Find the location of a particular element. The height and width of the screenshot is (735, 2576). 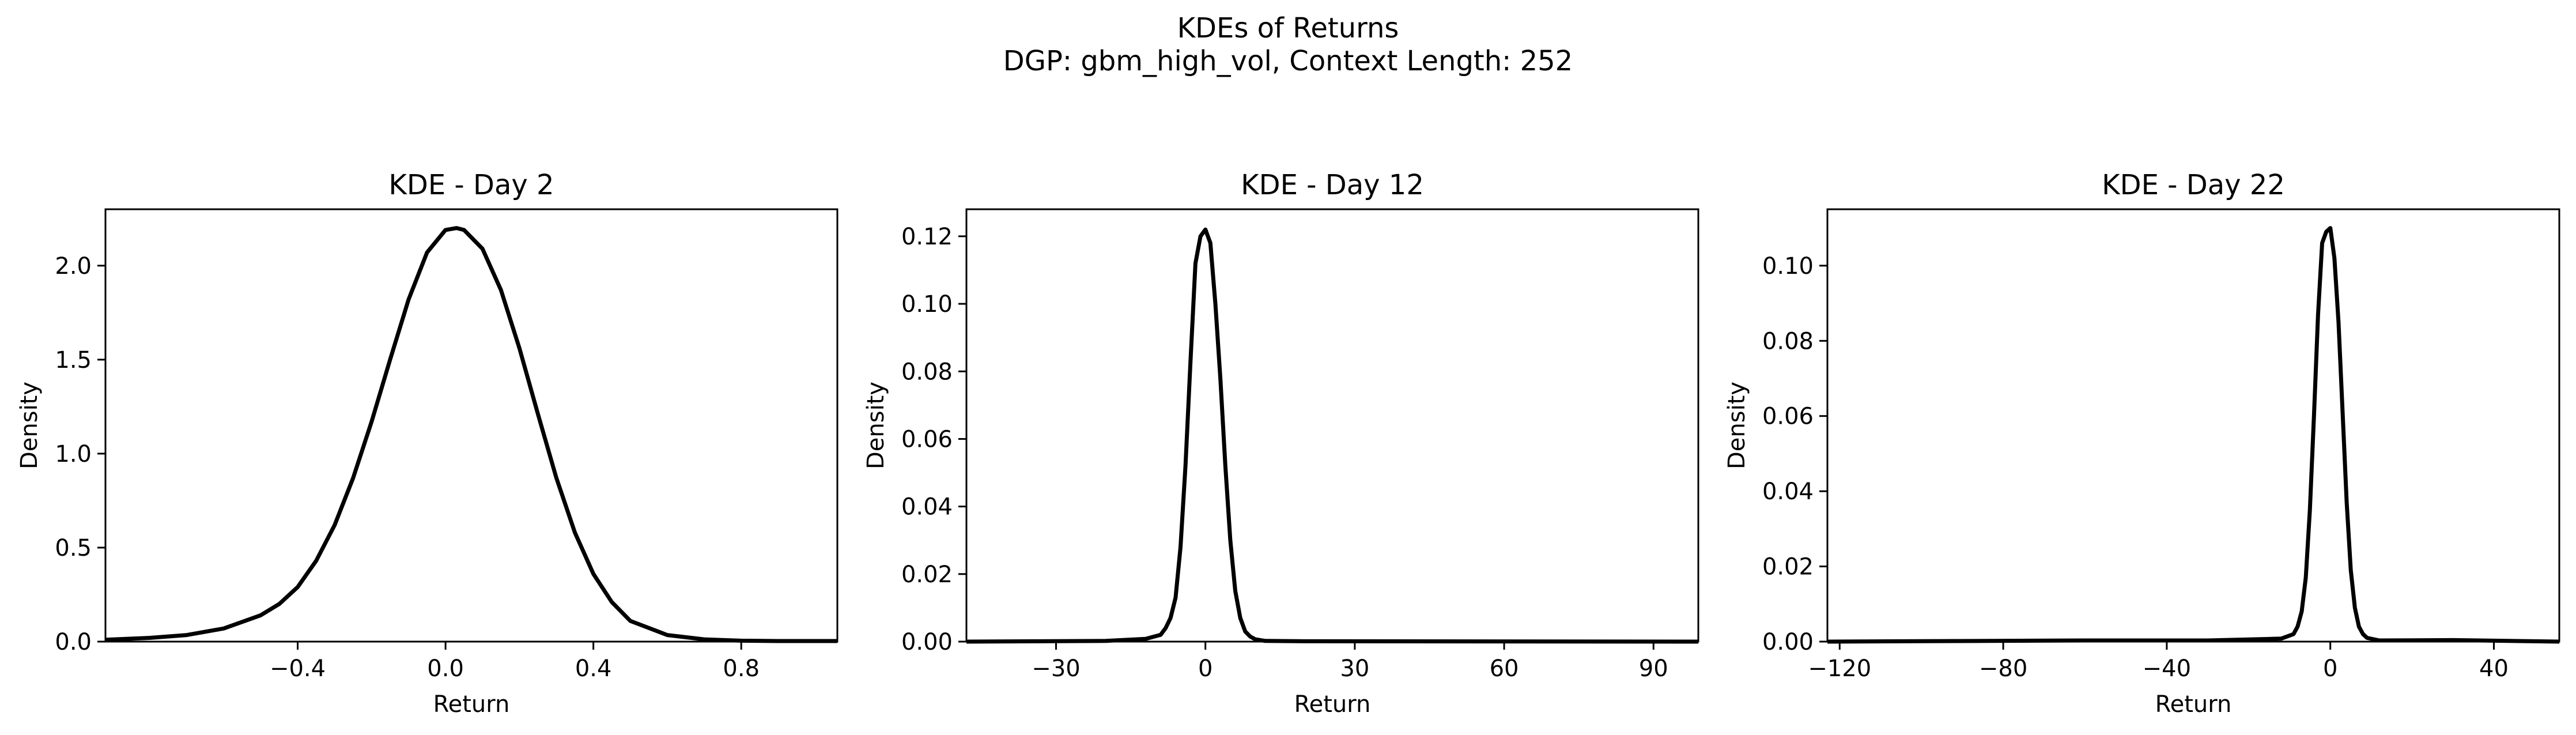

y-tick-label: 1.5 is located at coordinates (73, 360).